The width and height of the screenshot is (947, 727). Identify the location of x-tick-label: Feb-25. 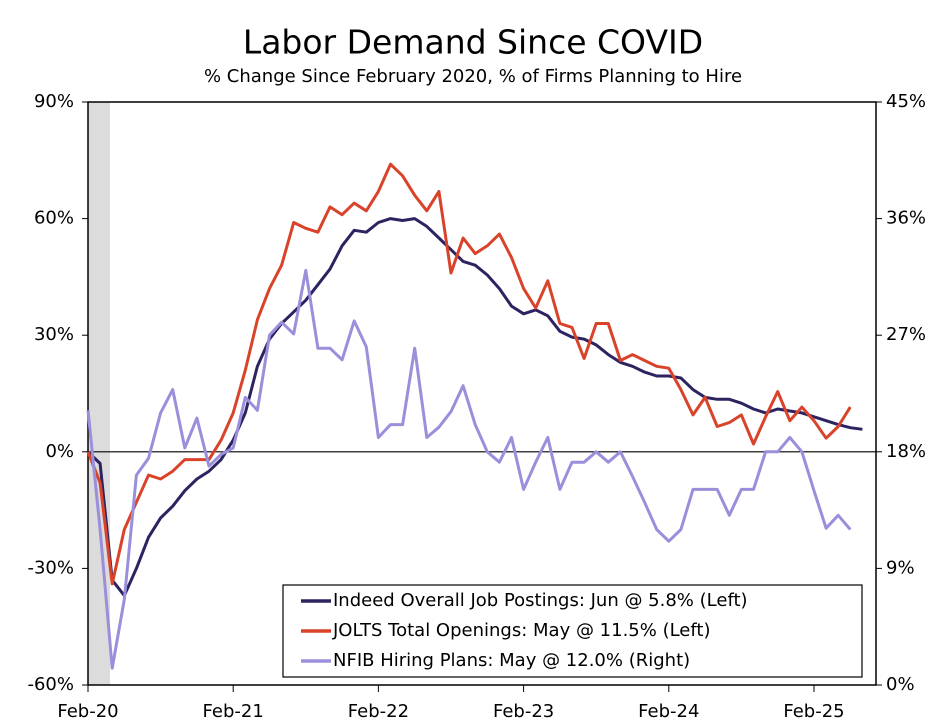
(813, 711).